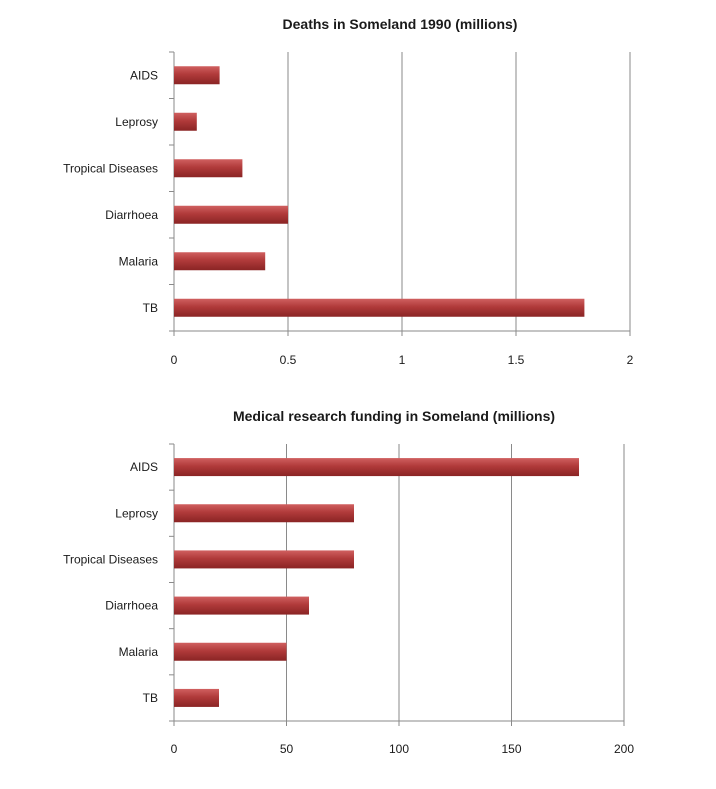  I want to click on deaths-category-label: AIDS, so click(144, 75).